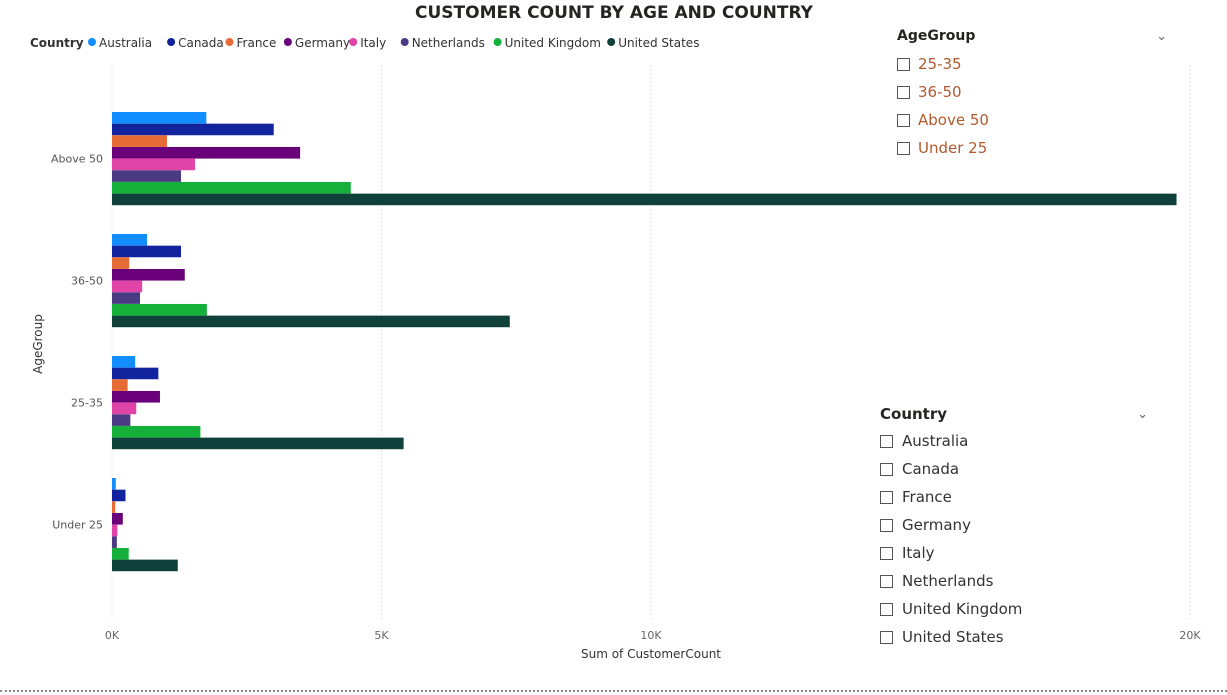 This screenshot has width=1227, height=695. What do you see at coordinates (614, 13) in the screenshot?
I see `chart-title: CUSTOMER COUNT BY AGE AND COUNTRY` at bounding box center [614, 13].